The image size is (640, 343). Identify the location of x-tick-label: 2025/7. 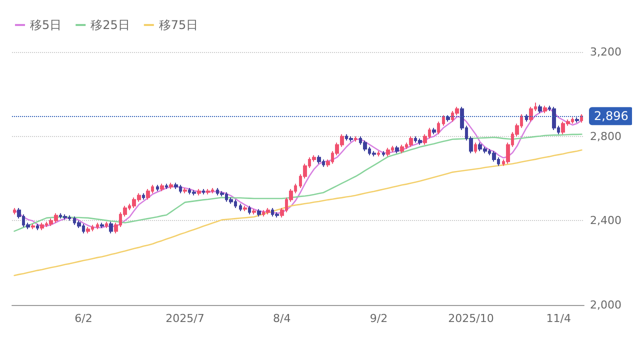
(185, 318).